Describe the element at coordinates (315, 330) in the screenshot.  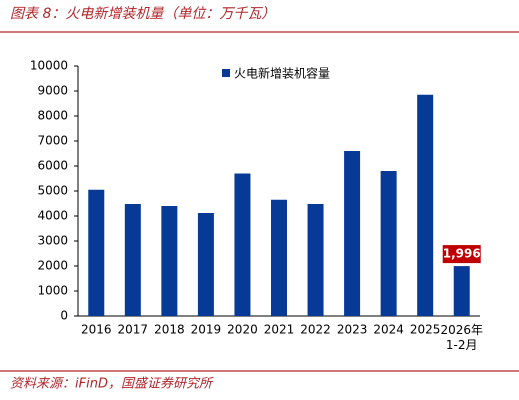
I see `x-tick-label: 2022` at that location.